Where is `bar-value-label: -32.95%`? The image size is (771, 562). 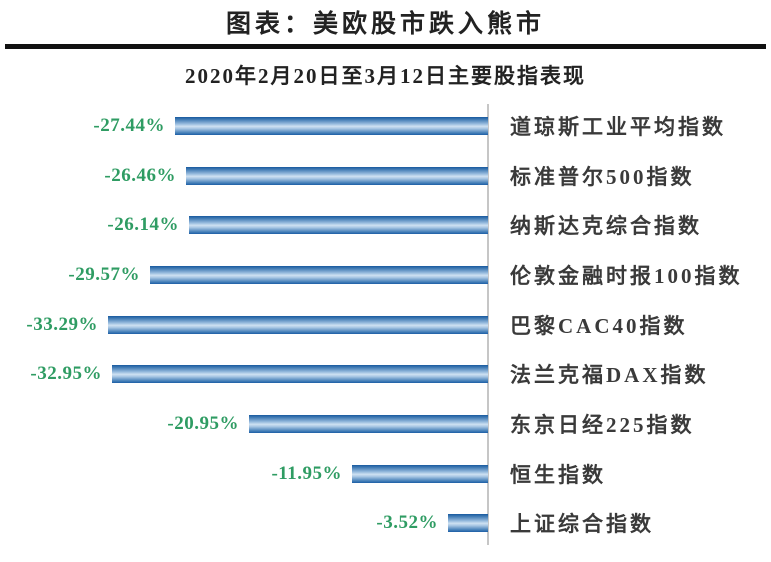
bar-value-label: -32.95% is located at coordinates (66, 374).